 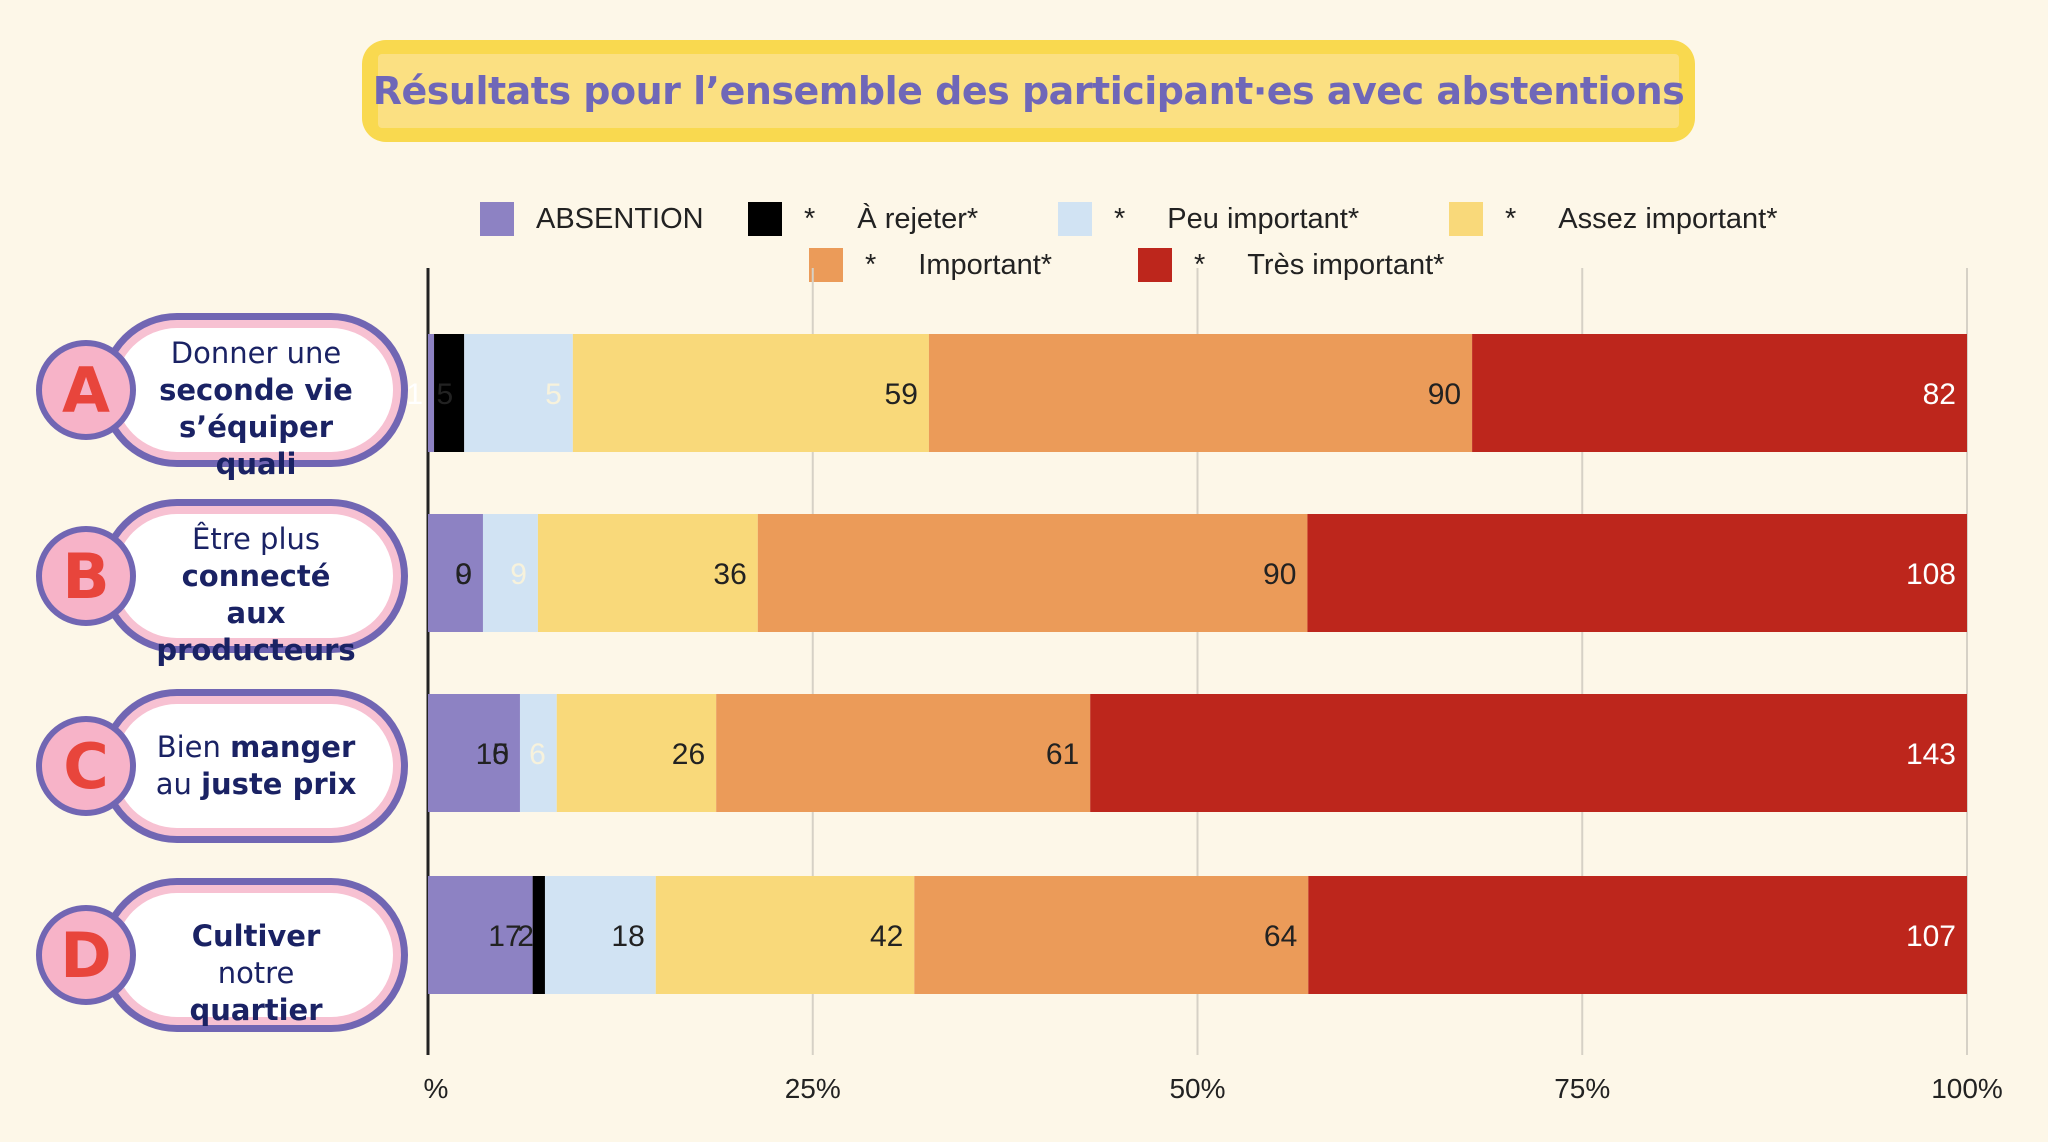 I want to click on row-label-line: Être plus, so click(x=256, y=539).